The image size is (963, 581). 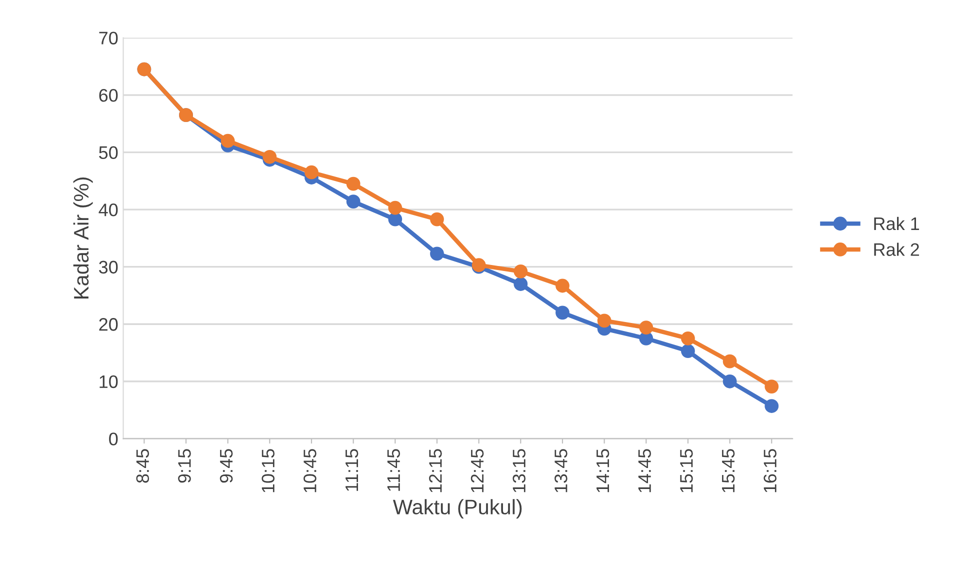 What do you see at coordinates (644, 470) in the screenshot?
I see `x-tick-label: 14:45` at bounding box center [644, 470].